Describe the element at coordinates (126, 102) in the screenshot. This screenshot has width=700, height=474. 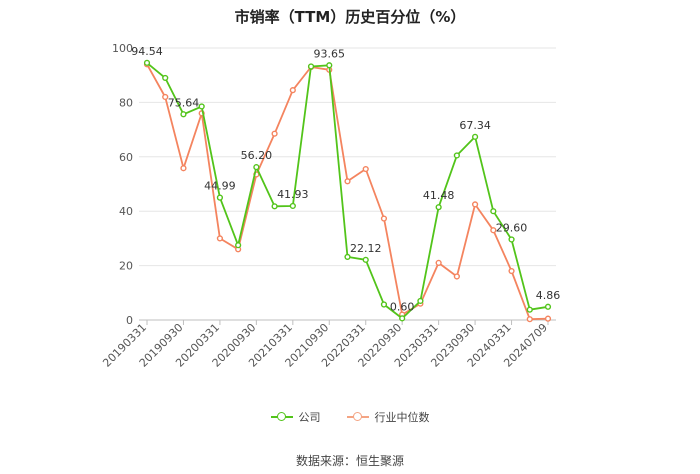
I see `y-tick-label: 80` at that location.